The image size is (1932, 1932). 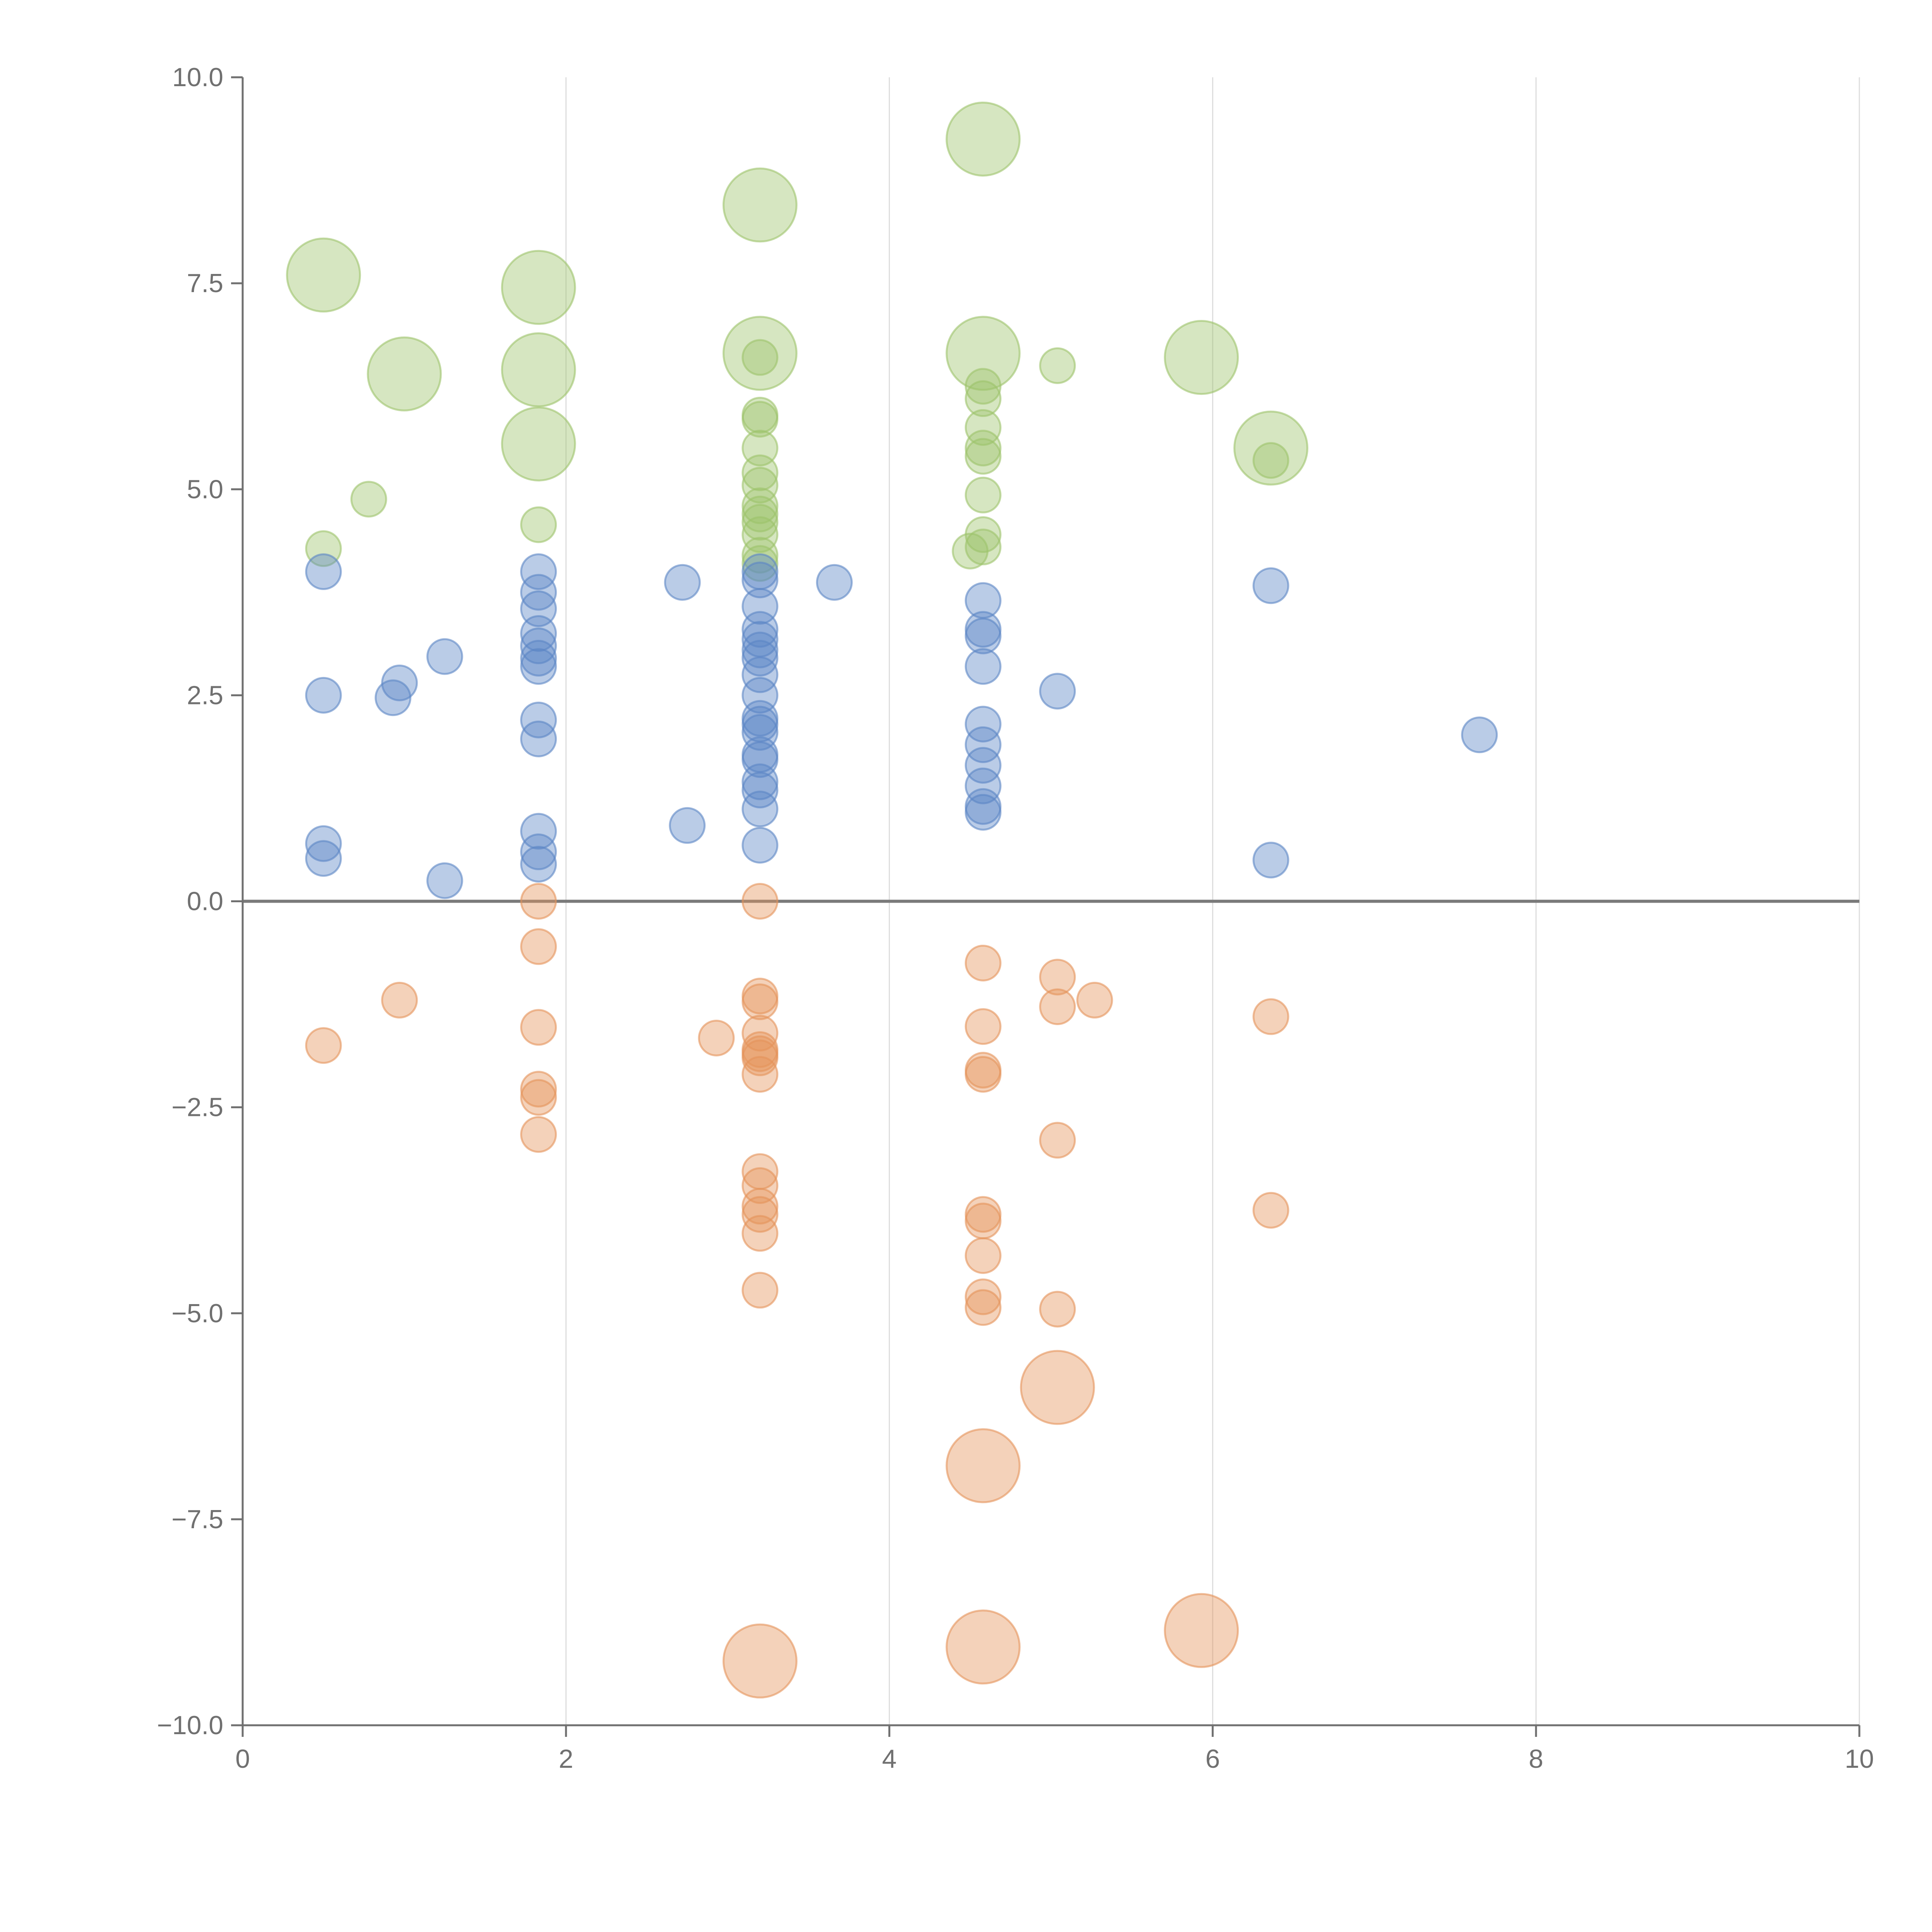 I want to click on y-tick-label: 2.5, so click(x=205, y=695).